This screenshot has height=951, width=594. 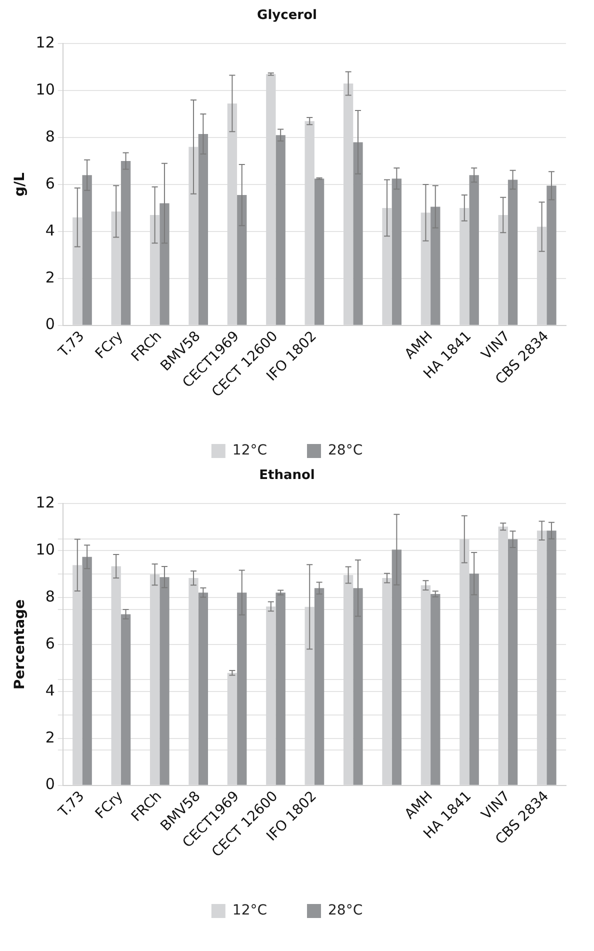 I want to click on chart-title: Glycerol, so click(x=287, y=16).